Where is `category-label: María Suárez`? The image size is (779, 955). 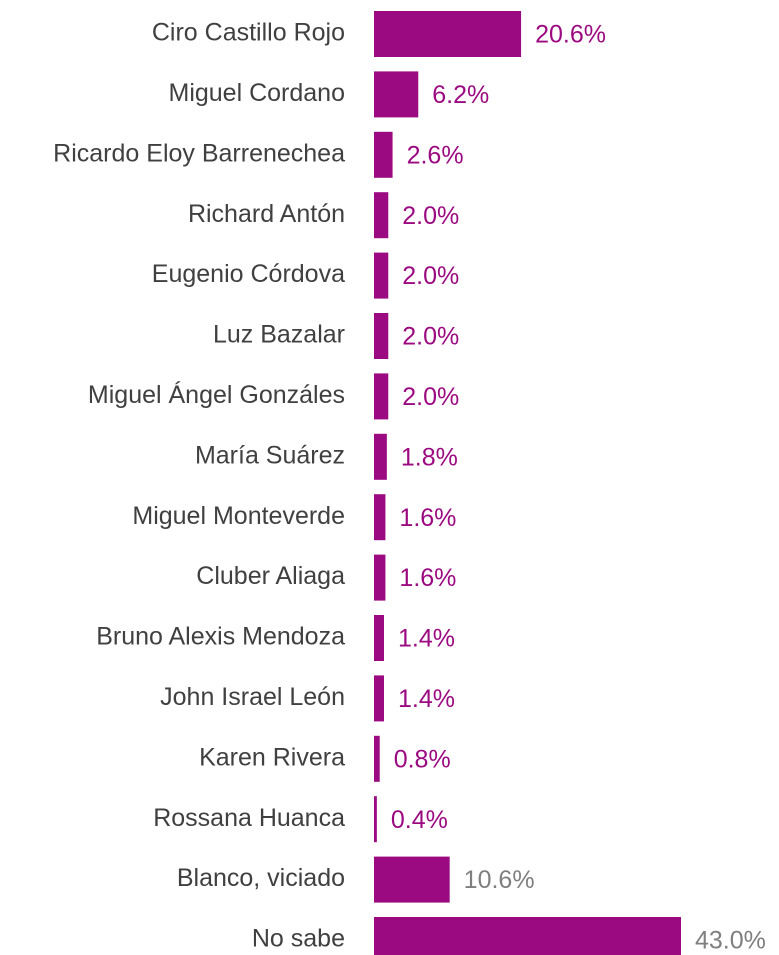 category-label: María Suárez is located at coordinates (270, 455).